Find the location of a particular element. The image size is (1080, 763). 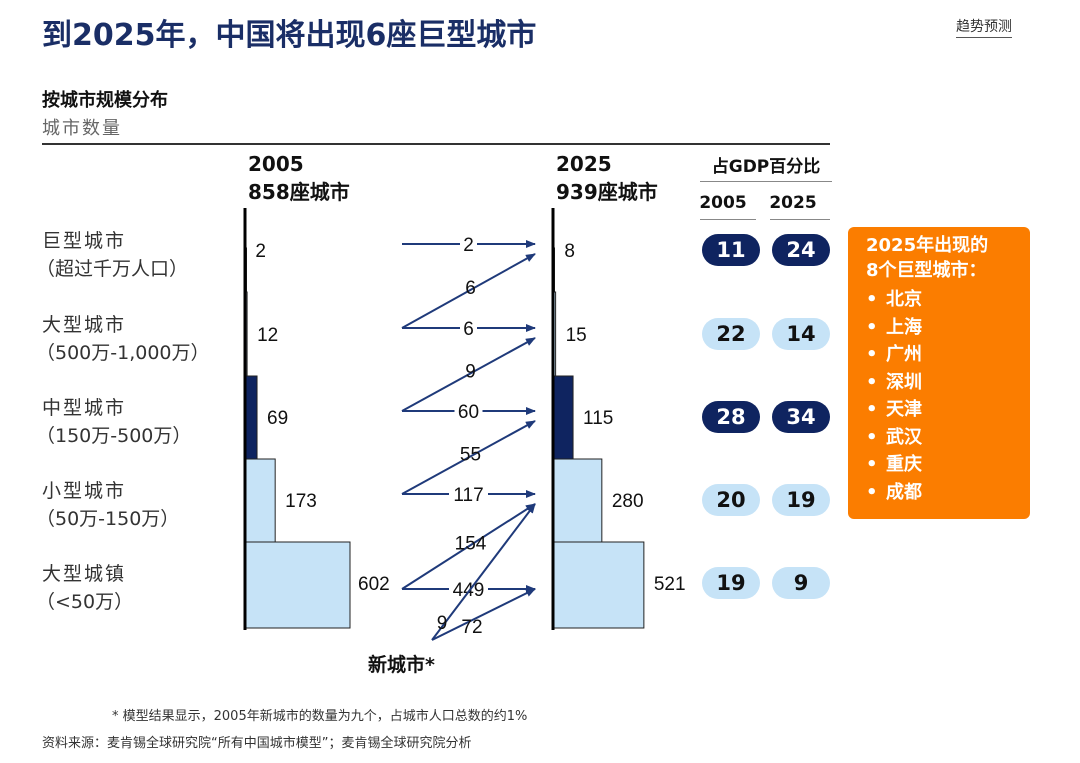

source-note: 资料来源：麦肯锡全球研究院“所有中国城市模型”；麦肯锡全球研究院分析 is located at coordinates (257, 743).